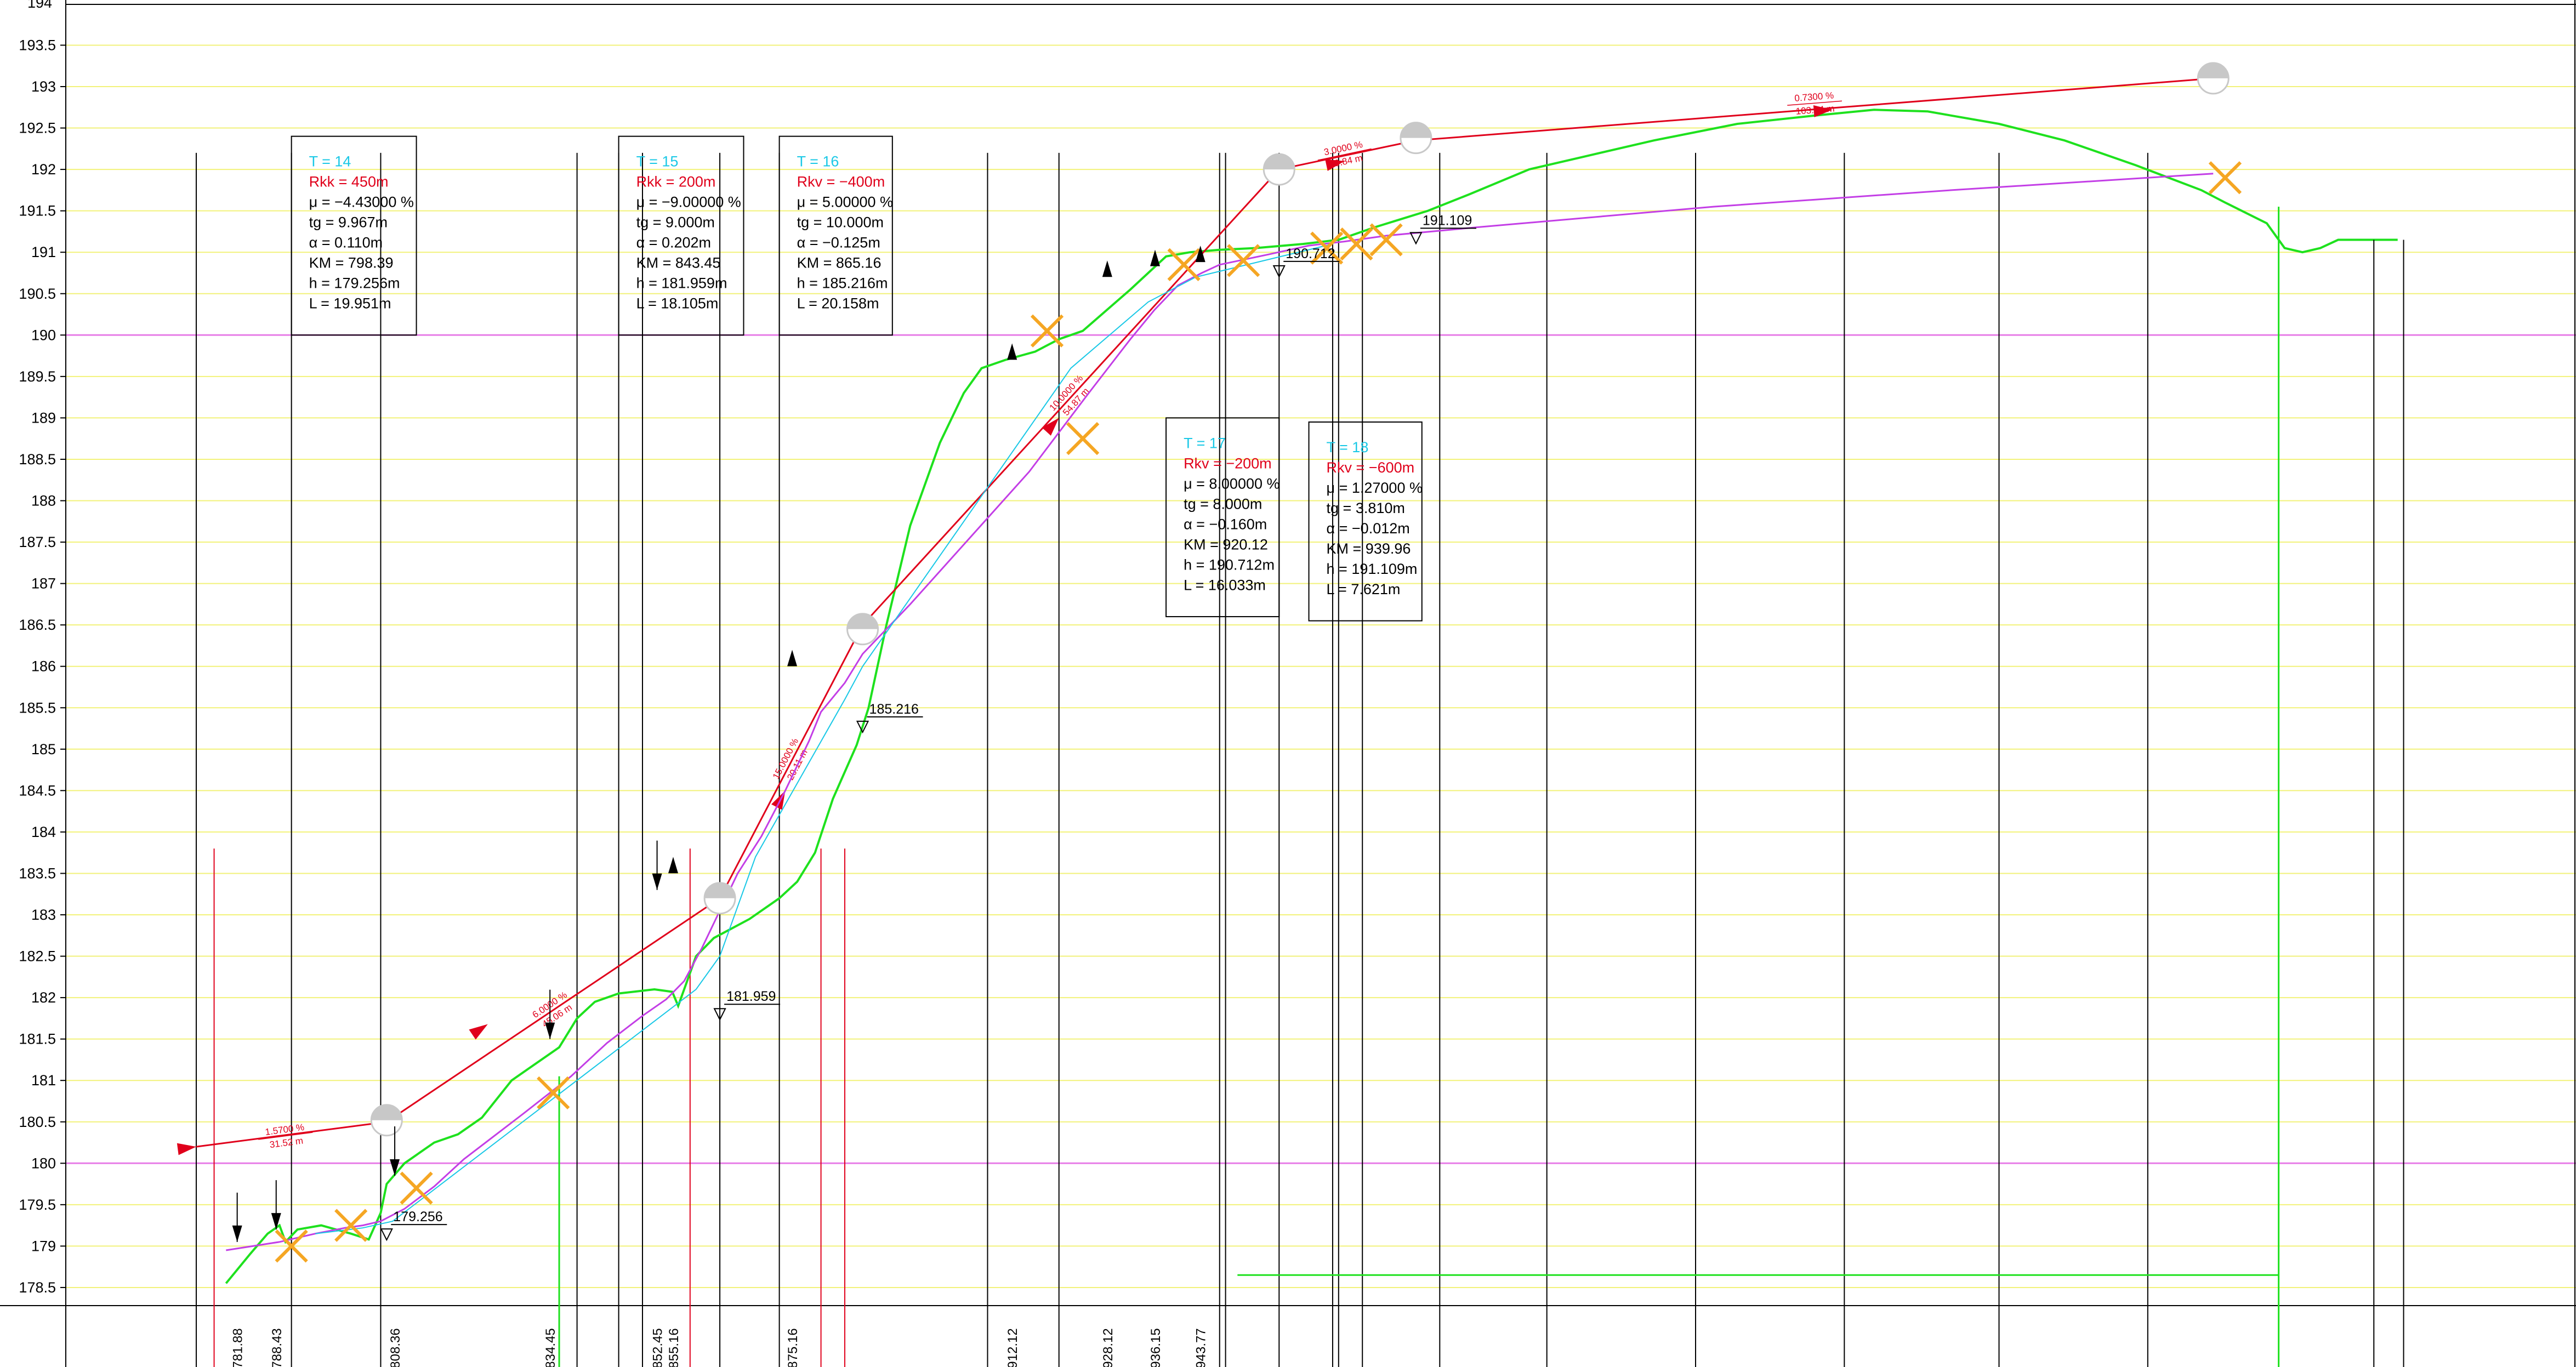 The height and width of the screenshot is (1367, 2576). I want to click on curve-box-line: L = 18.105m, so click(677, 303).